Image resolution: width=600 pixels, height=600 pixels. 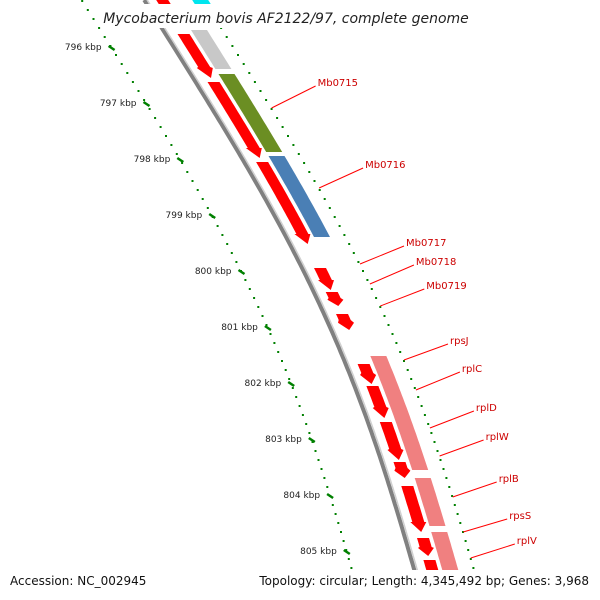 I want to click on title-backdrop, so click(x=300, y=16).